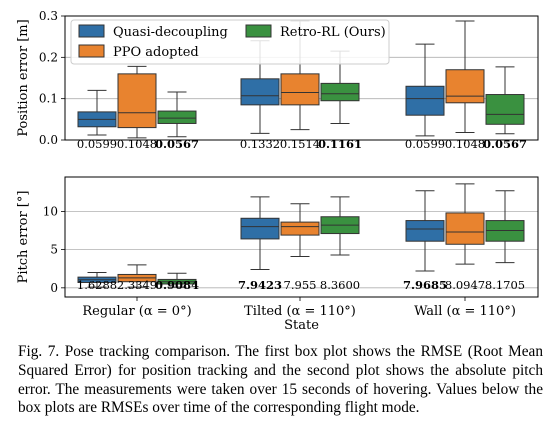 The width and height of the screenshot is (553, 442). I want to click on rmse-label: 0.1161, so click(340, 144).